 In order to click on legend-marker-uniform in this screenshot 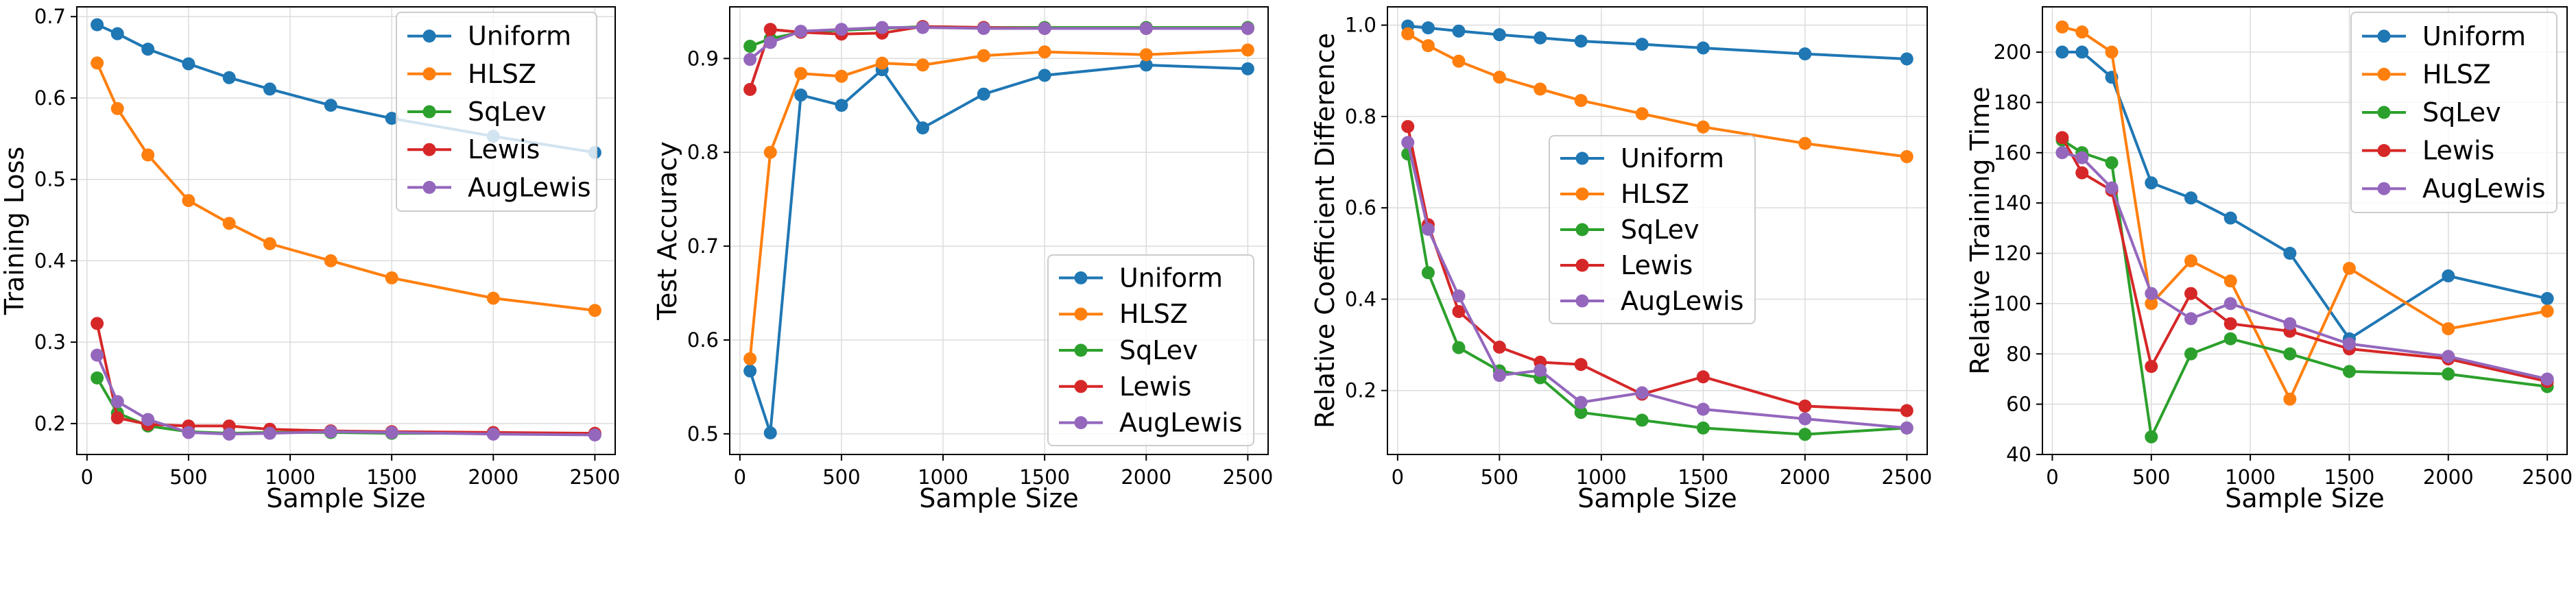, I will do `click(1081, 277)`.